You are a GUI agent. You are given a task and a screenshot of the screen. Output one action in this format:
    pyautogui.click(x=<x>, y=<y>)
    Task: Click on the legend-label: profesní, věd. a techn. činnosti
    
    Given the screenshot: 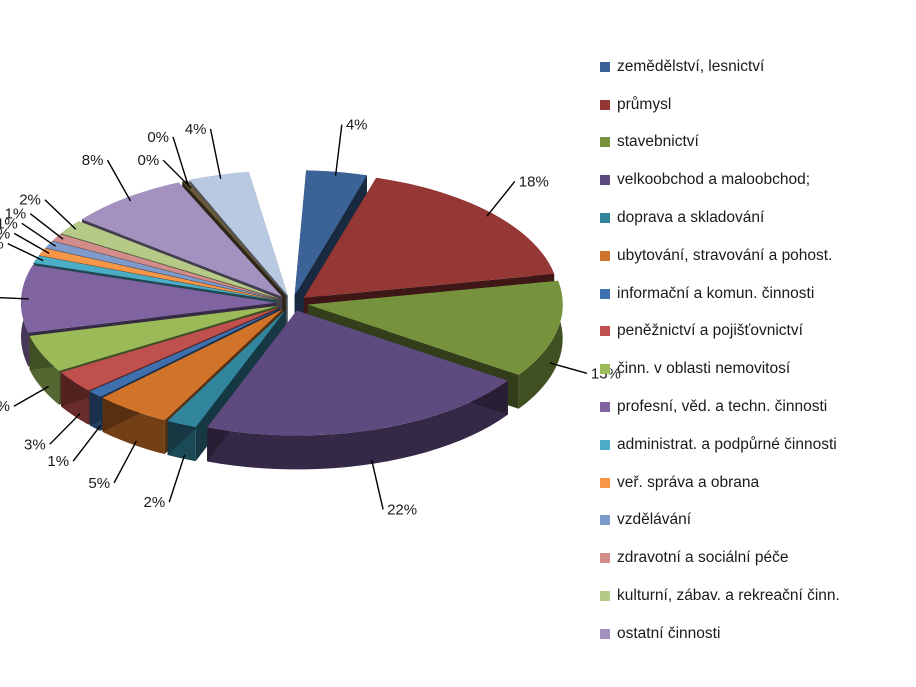 What is the action you would take?
    pyautogui.click(x=722, y=407)
    